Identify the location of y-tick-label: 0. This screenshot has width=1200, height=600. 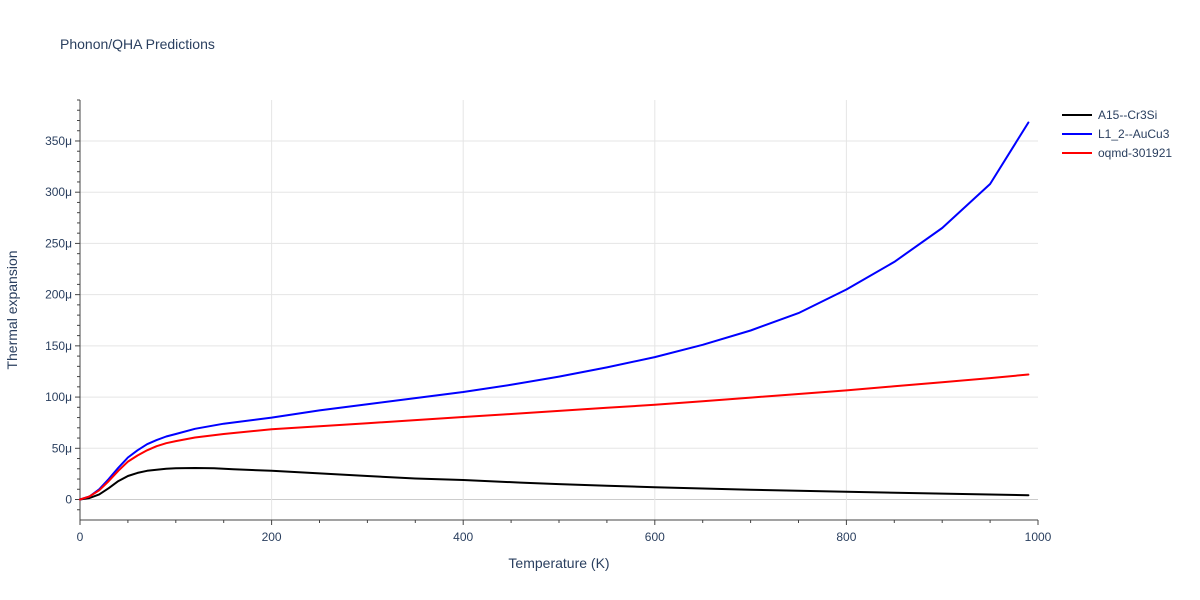
(68, 500).